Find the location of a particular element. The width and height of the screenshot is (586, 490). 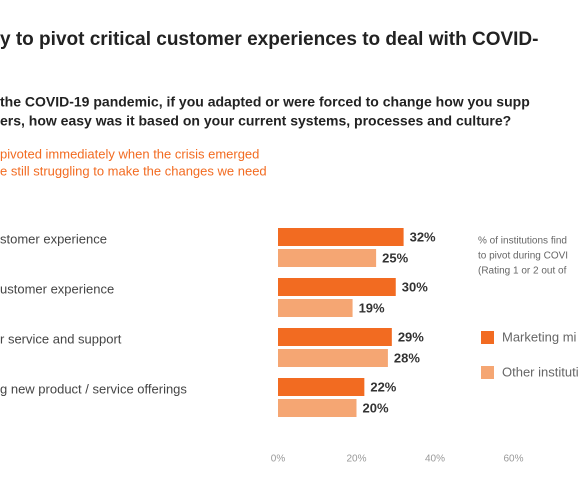

category-label: g new product / service offerings is located at coordinates (93, 388).